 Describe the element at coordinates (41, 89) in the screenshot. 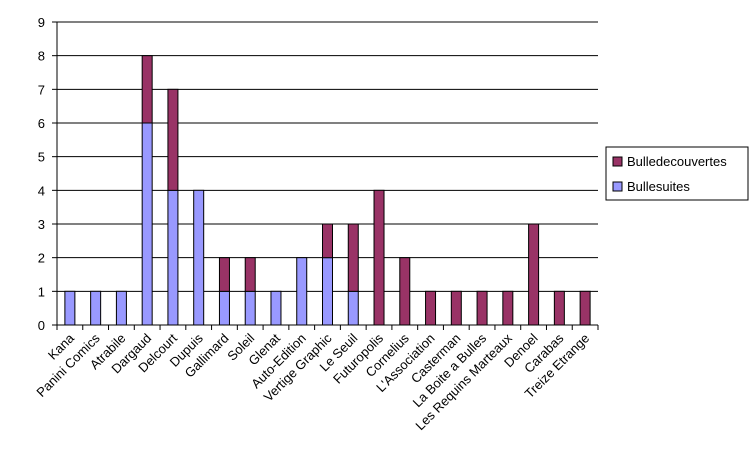

I see `y-tick-label: 7` at that location.